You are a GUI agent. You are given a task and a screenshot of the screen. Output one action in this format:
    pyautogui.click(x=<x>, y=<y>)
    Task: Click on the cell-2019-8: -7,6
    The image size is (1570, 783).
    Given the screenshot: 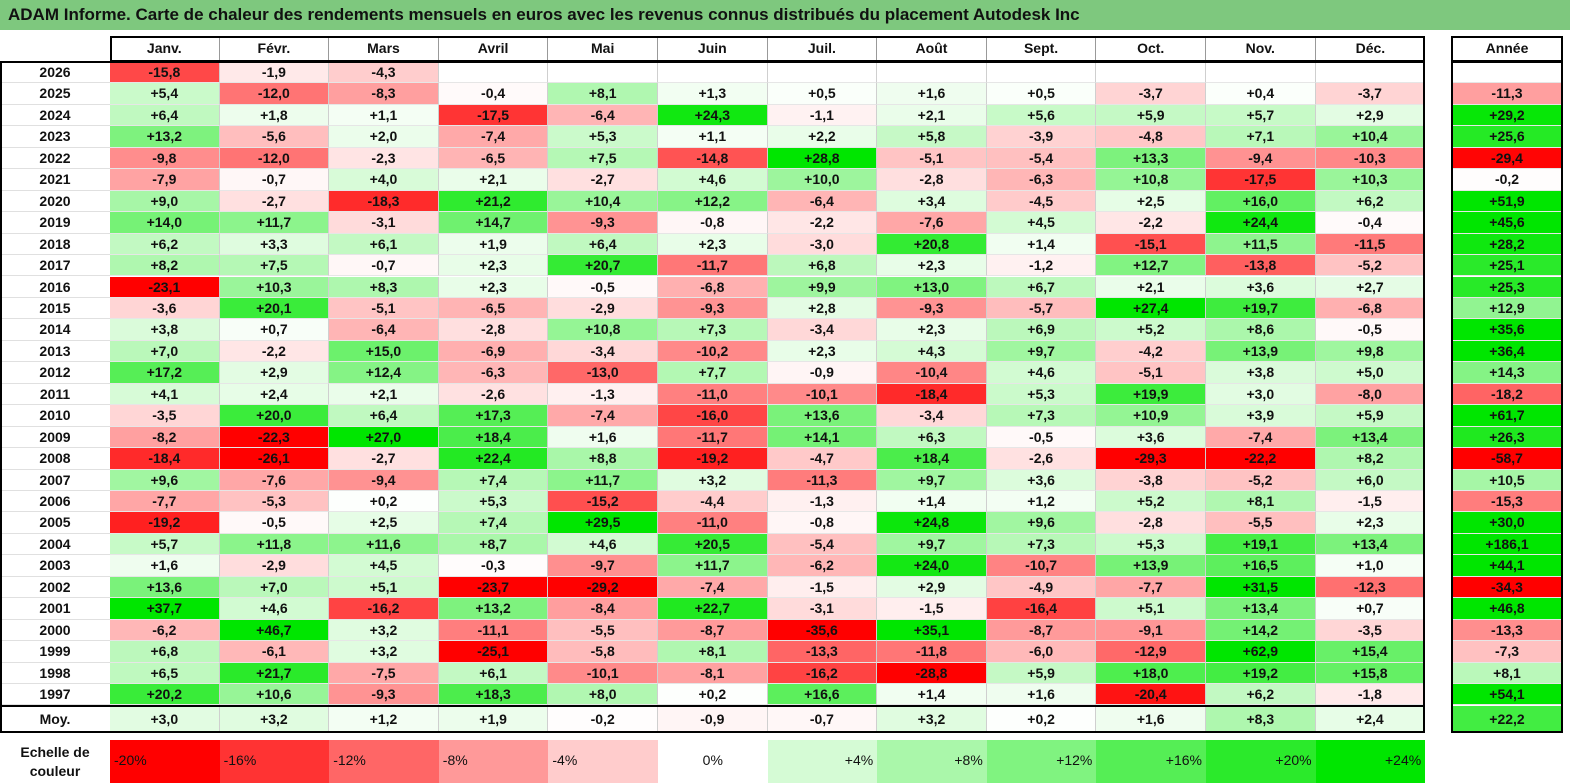 What is the action you would take?
    pyautogui.click(x=932, y=223)
    